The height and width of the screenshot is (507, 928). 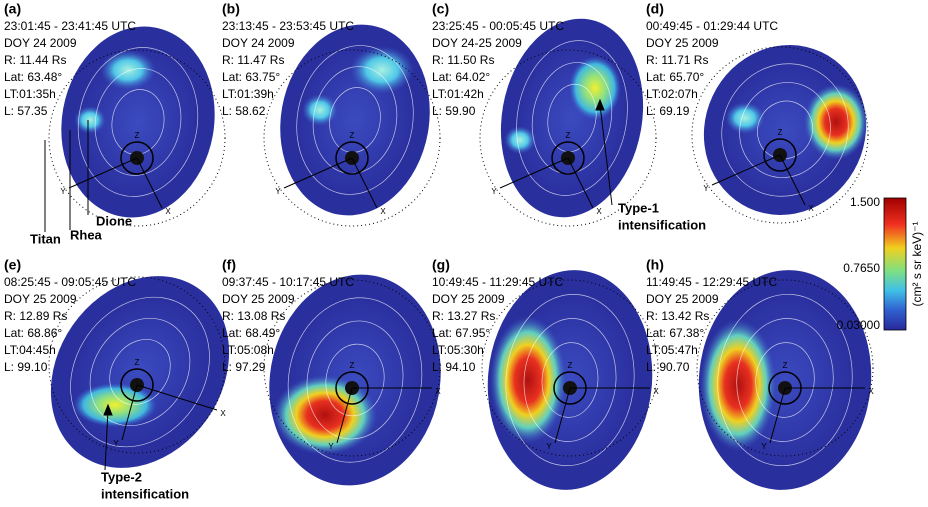 I want to click on panel-label: (b), so click(x=231, y=9).